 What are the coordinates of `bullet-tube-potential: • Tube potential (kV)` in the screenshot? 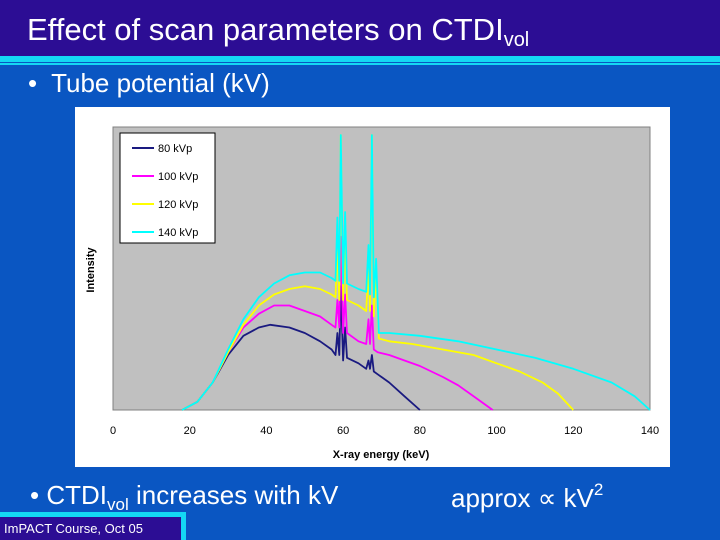 It's located at (149, 83).